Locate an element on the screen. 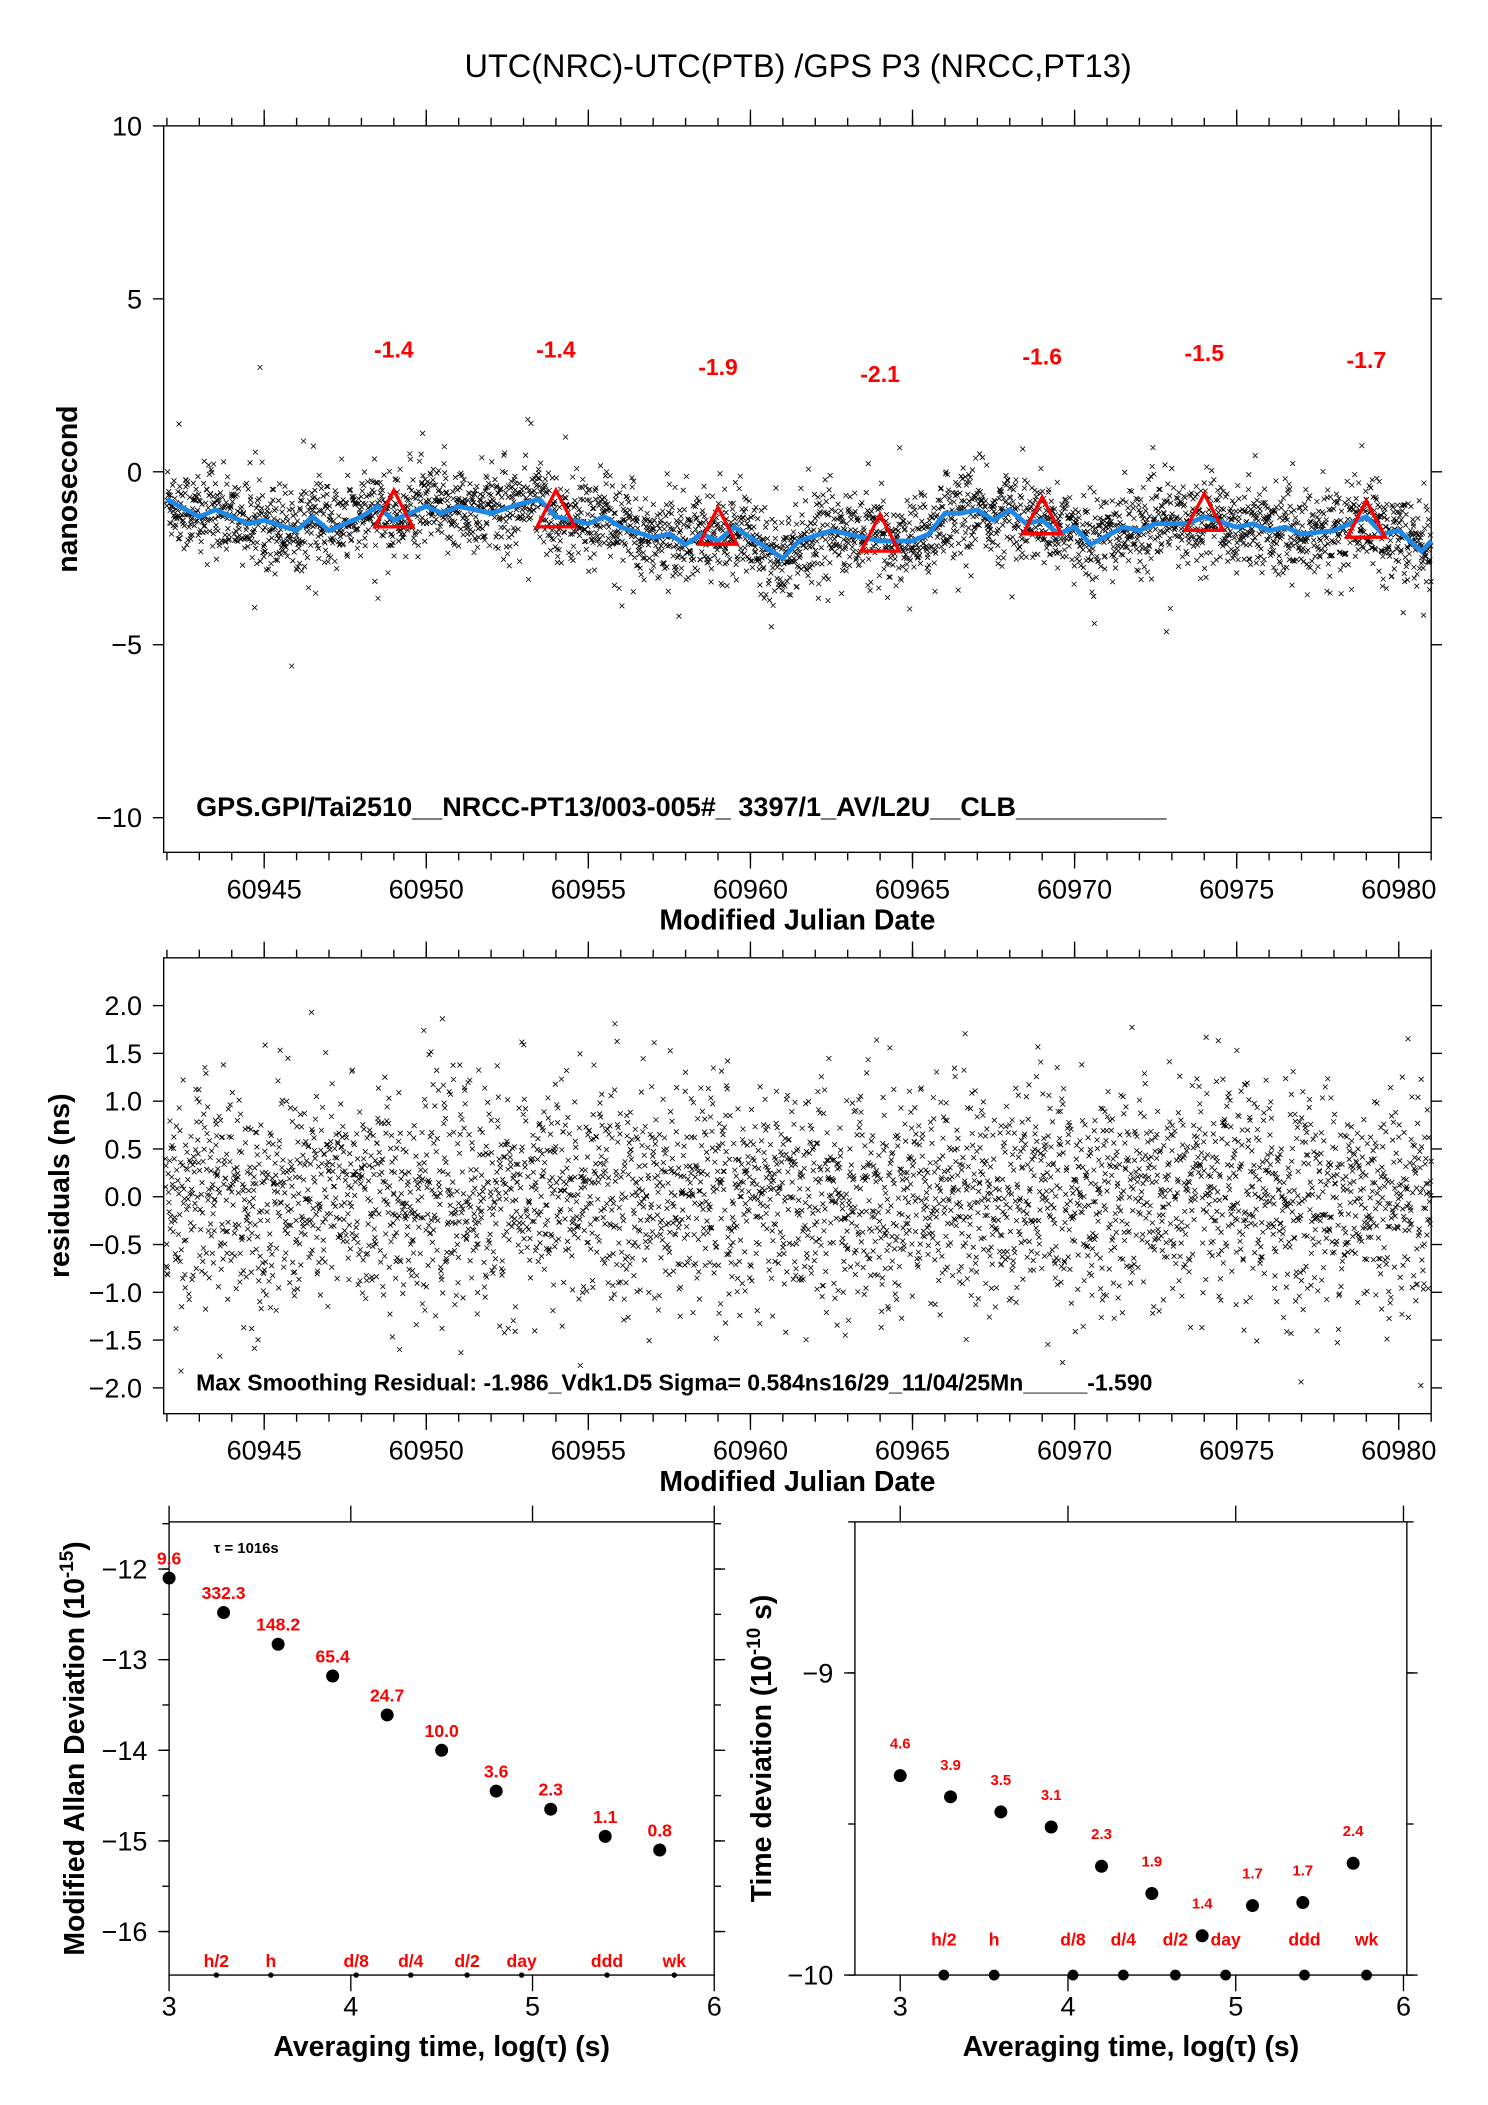 The height and width of the screenshot is (2105, 1488). x-tick-label: 60945 is located at coordinates (264, 1451).